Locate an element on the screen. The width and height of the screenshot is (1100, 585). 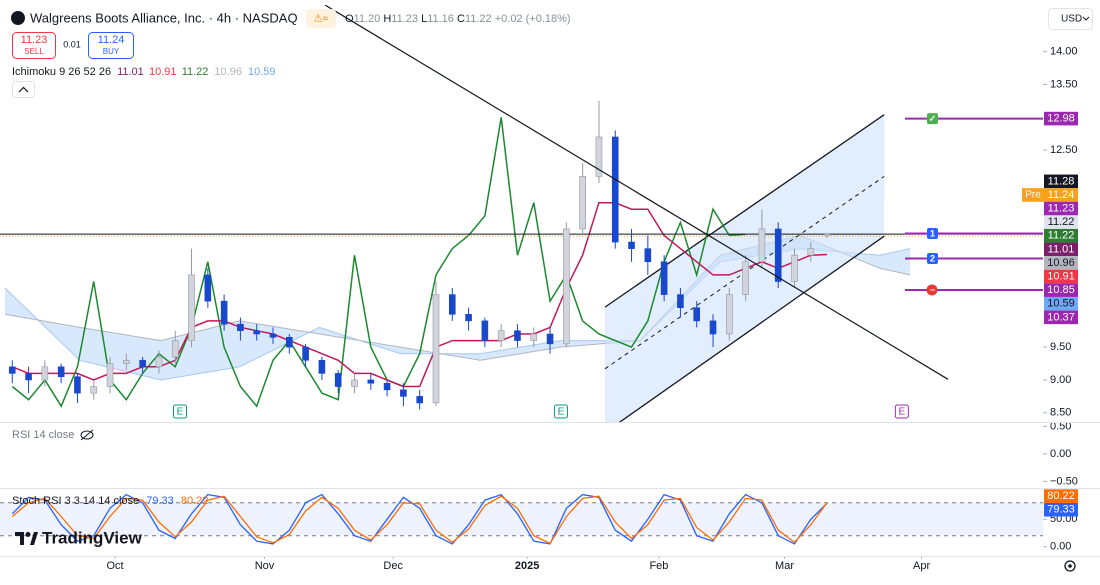
currency: USD is located at coordinates (1071, 19).